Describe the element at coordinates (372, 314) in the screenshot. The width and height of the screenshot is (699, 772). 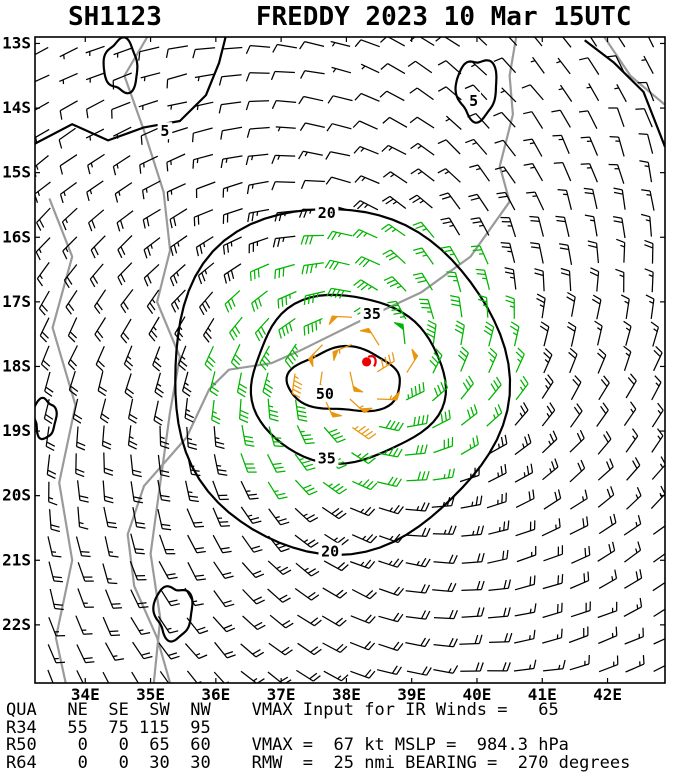
I see `contour-label: 35` at that location.